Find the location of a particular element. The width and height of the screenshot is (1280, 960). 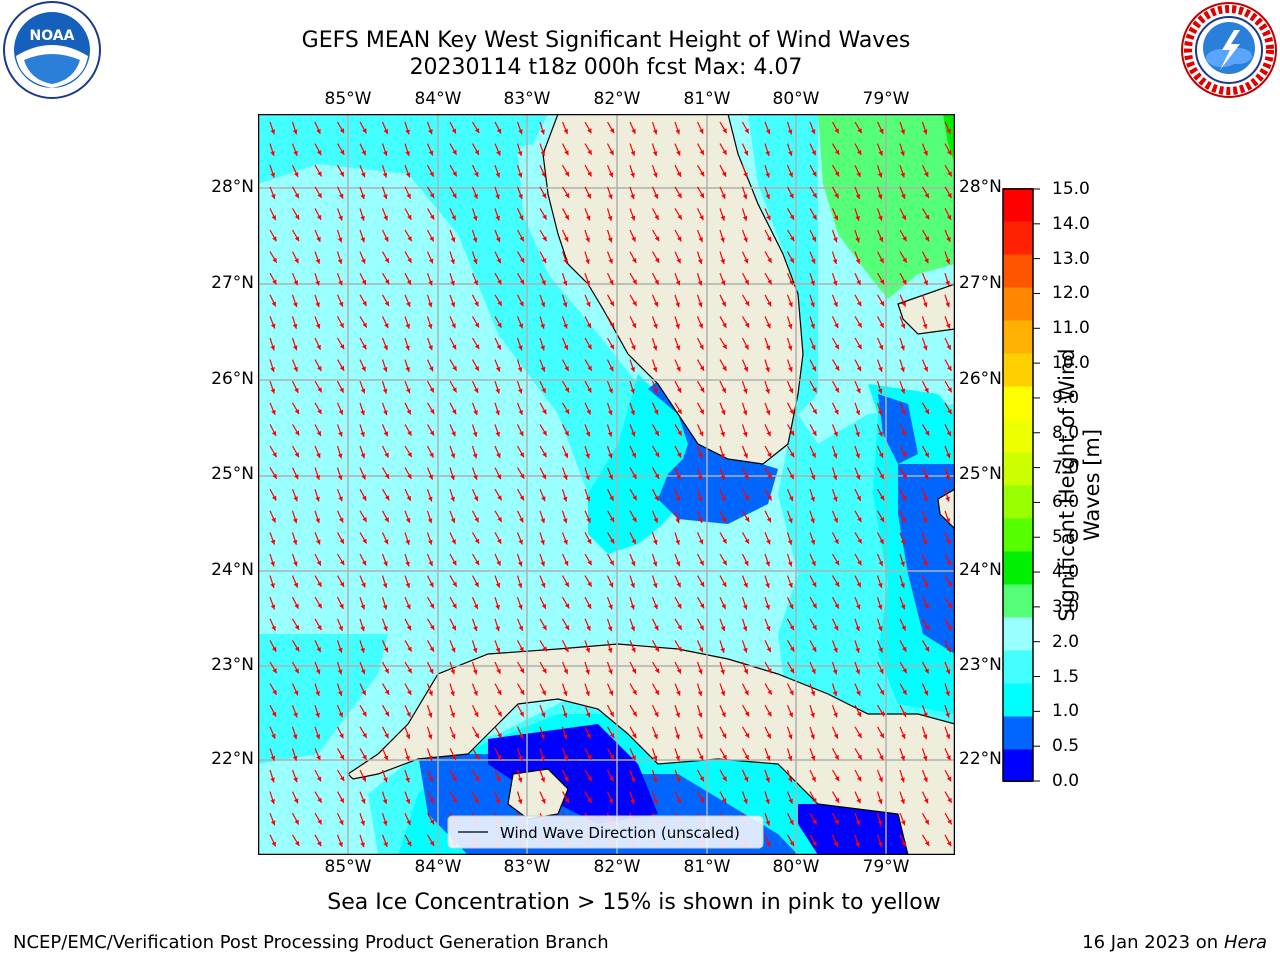

lat-label-right: 22°N is located at coordinates (980, 759).